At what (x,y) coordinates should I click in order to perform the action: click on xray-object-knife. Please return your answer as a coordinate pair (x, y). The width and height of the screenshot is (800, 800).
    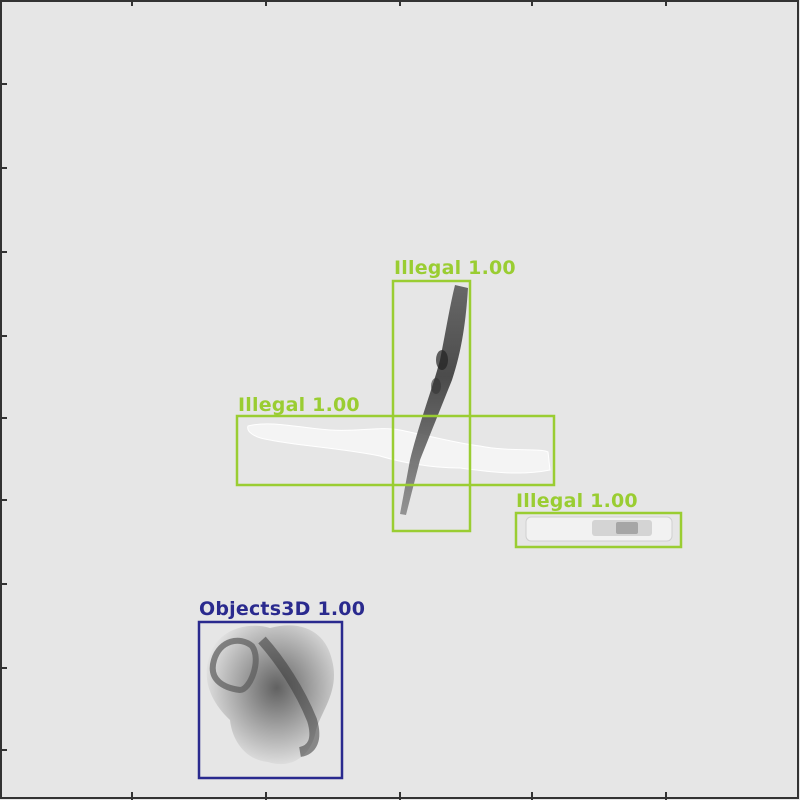
    Looking at the image, I should click on (434, 400).